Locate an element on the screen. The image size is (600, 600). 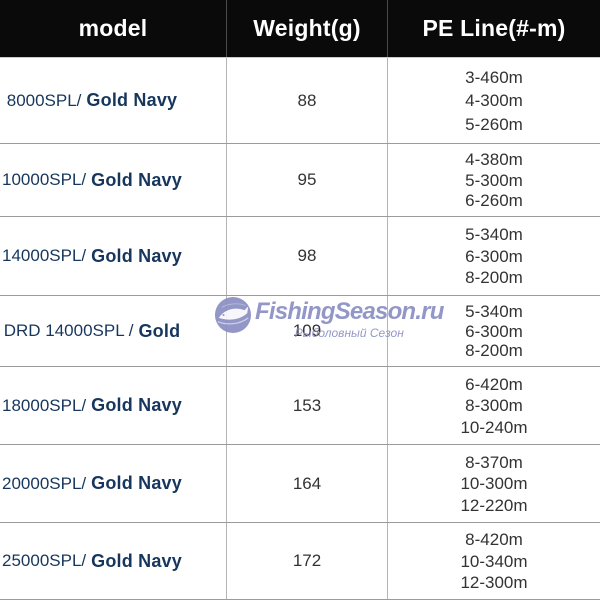
pe-line-value: 5-260m is located at coordinates (494, 124).